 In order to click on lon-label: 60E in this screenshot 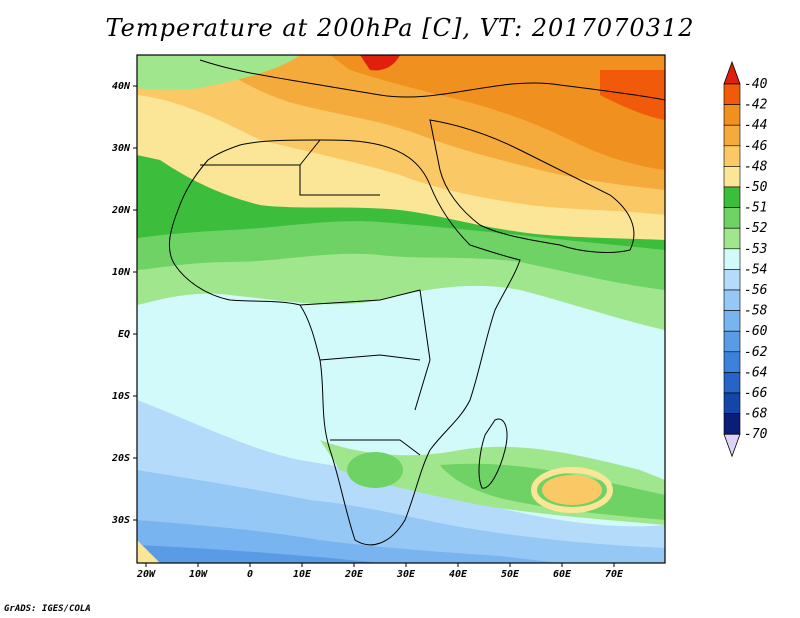, I will do `click(562, 574)`.